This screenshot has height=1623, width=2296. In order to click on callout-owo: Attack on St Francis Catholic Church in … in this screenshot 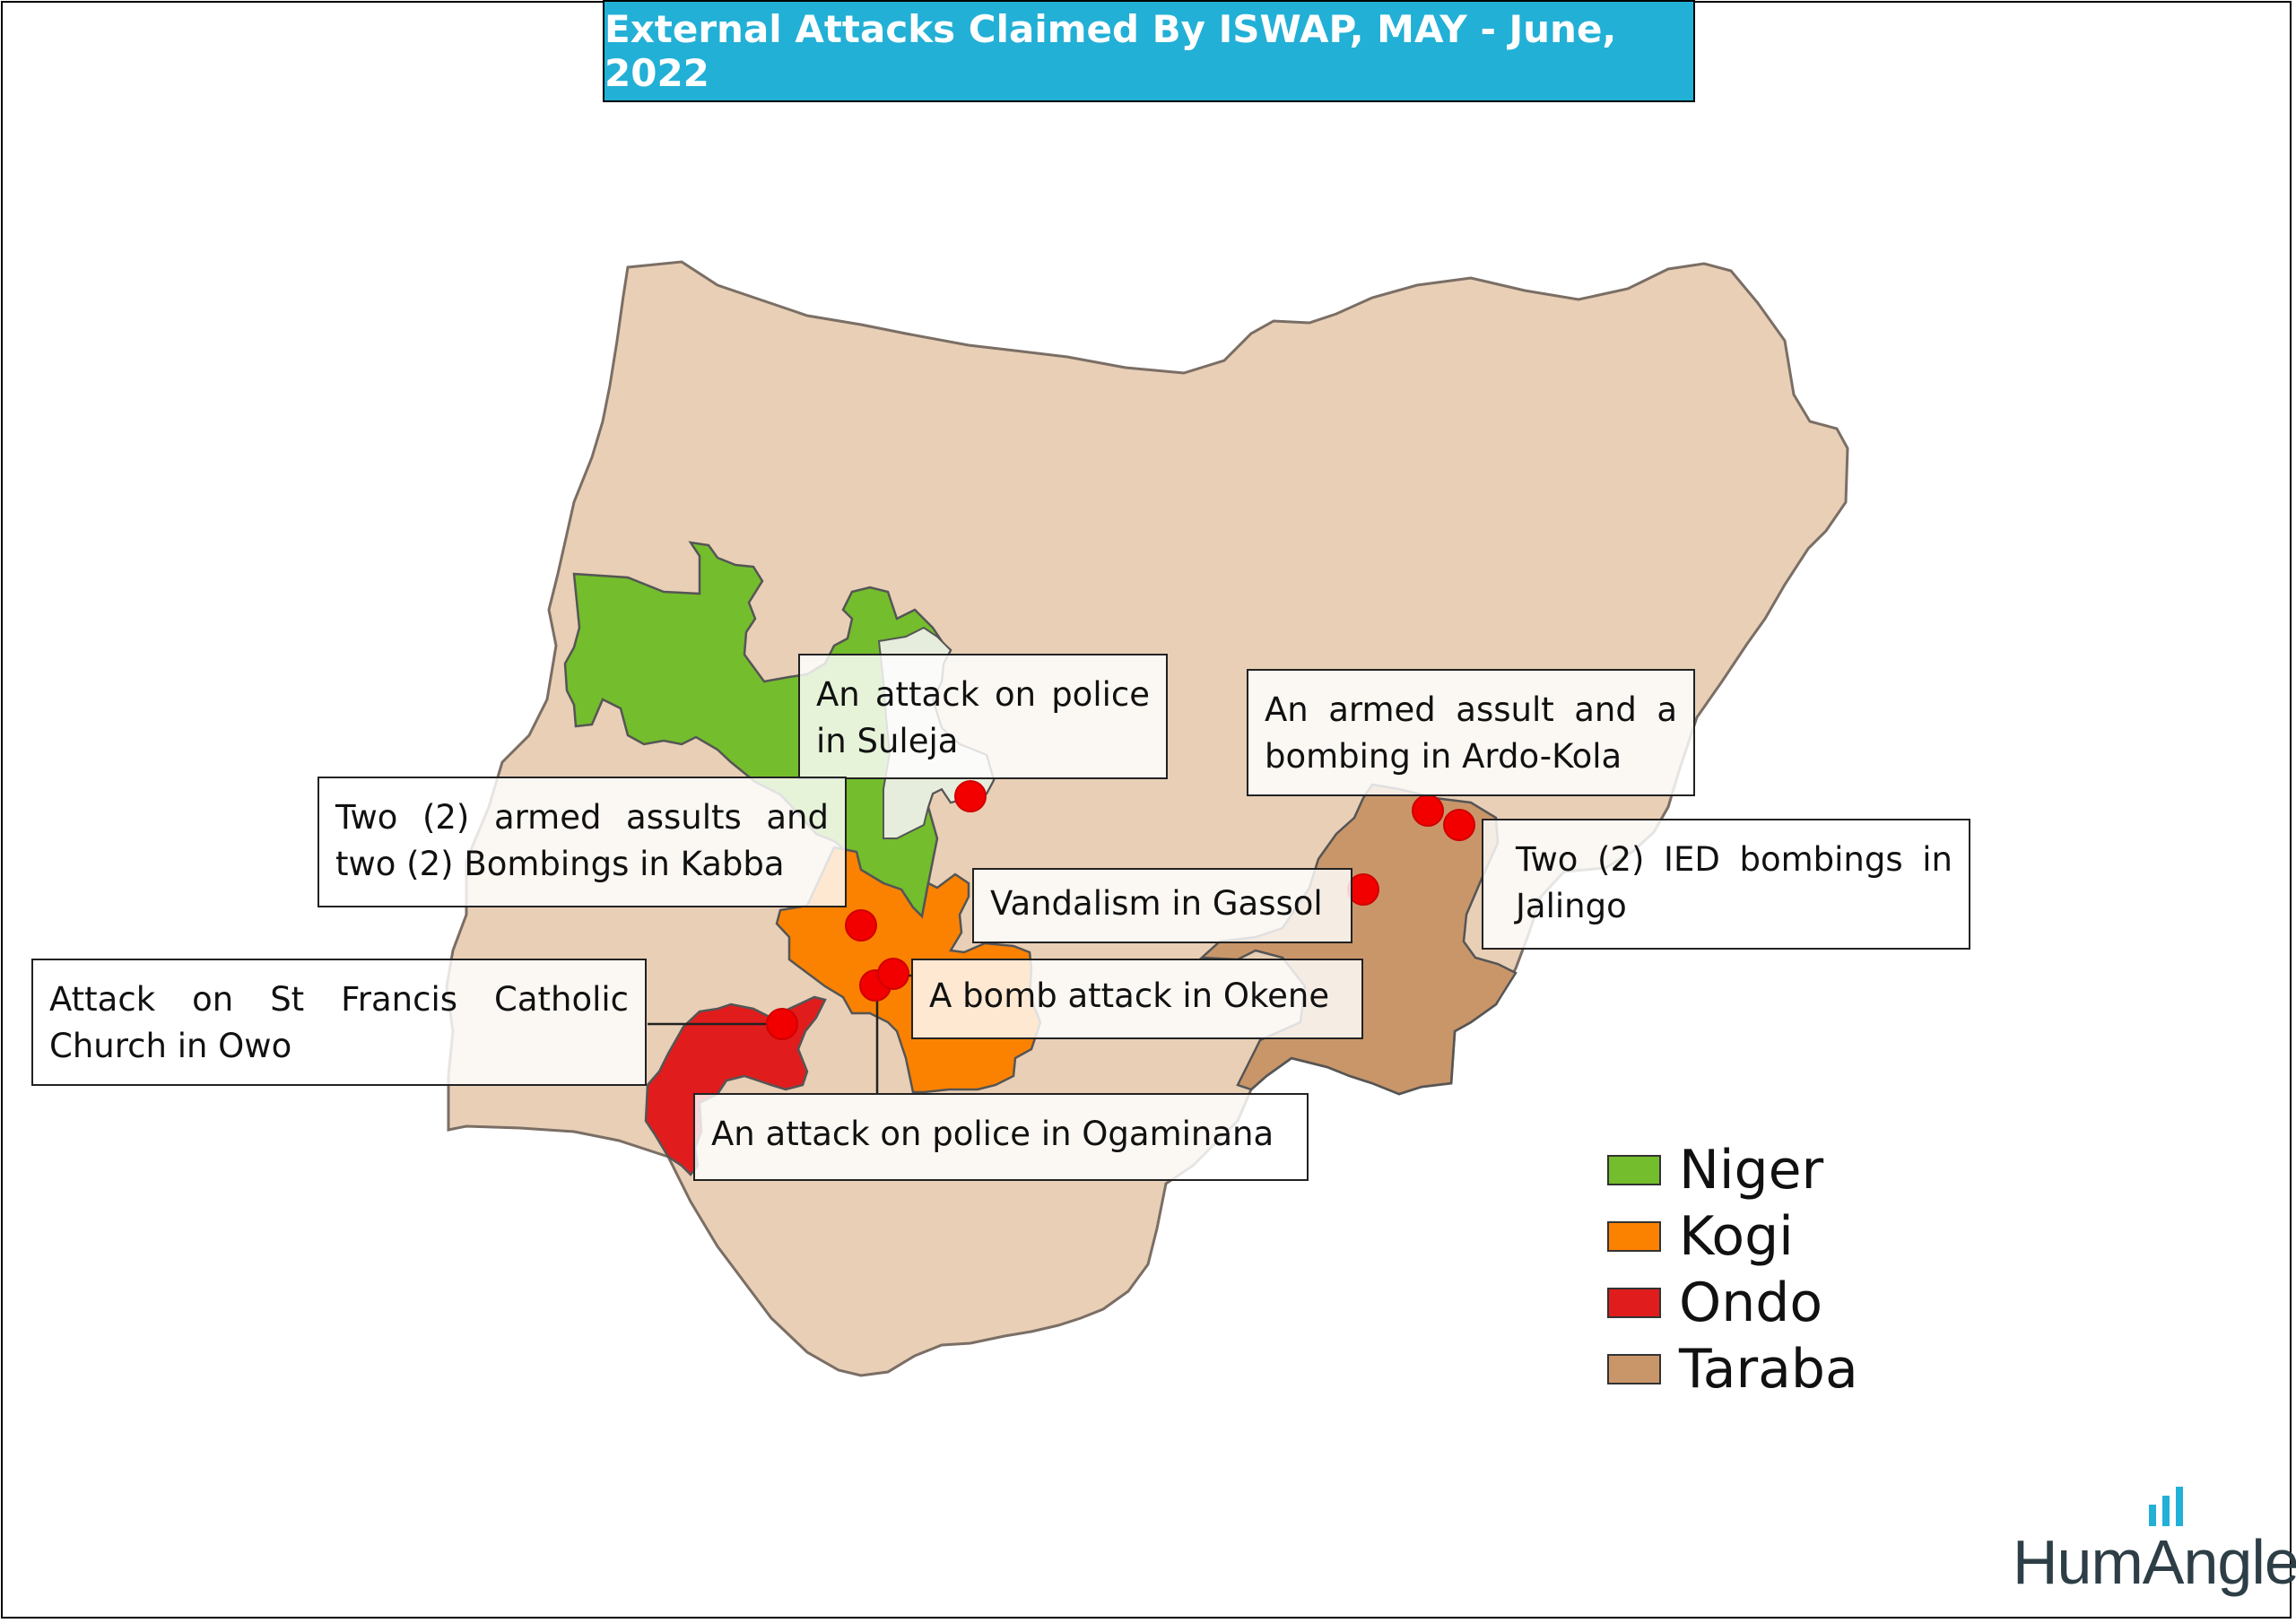, I will do `click(339, 1022)`.